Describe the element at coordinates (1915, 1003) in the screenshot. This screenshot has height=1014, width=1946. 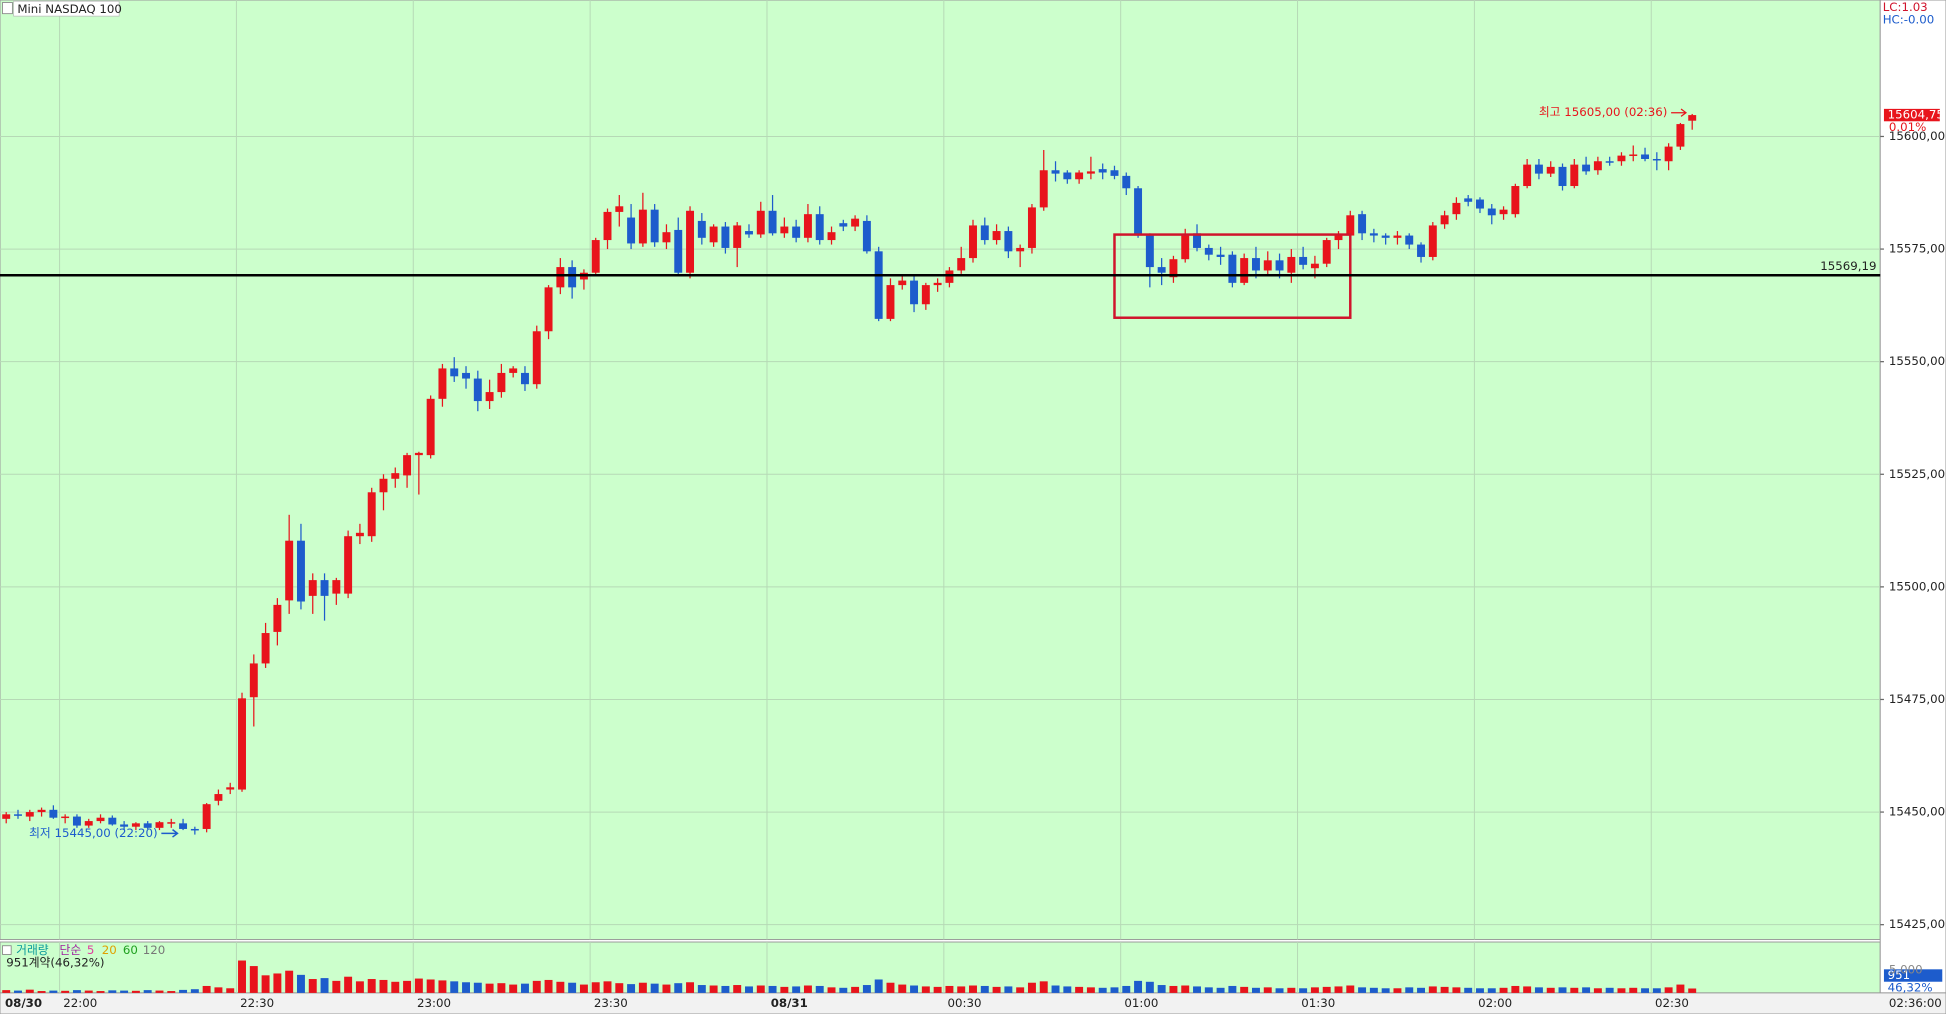
I see `end-time-label: 02:36:00` at that location.